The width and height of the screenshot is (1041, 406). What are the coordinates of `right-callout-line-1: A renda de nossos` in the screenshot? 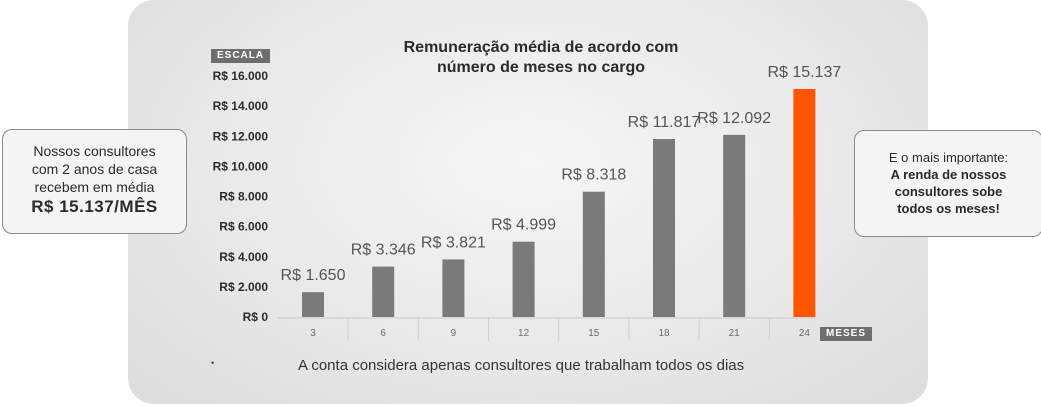 It's located at (948, 174).